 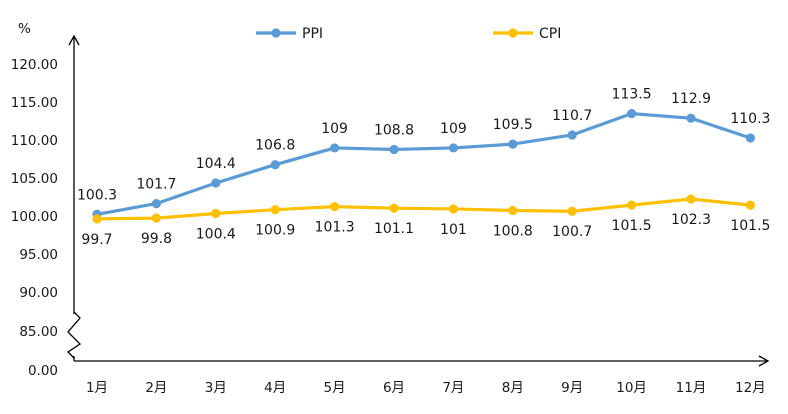 What do you see at coordinates (34, 103) in the screenshot?
I see `y-tick-label: 115.00` at bounding box center [34, 103].